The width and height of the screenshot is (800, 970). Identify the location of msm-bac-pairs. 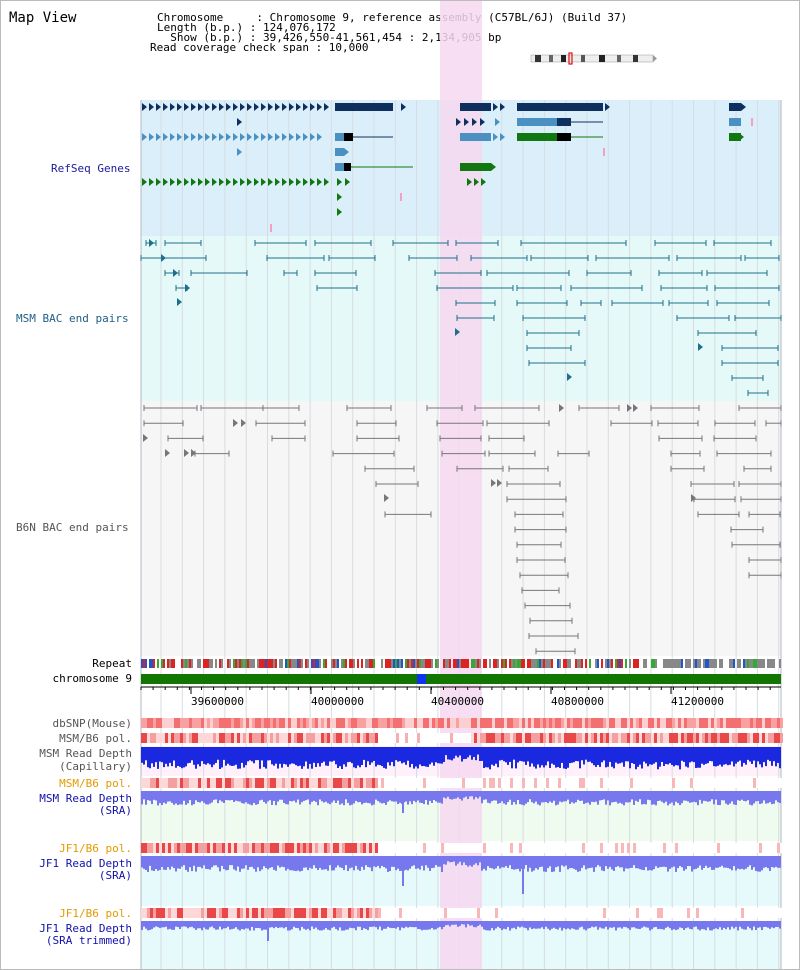
(461, 317).